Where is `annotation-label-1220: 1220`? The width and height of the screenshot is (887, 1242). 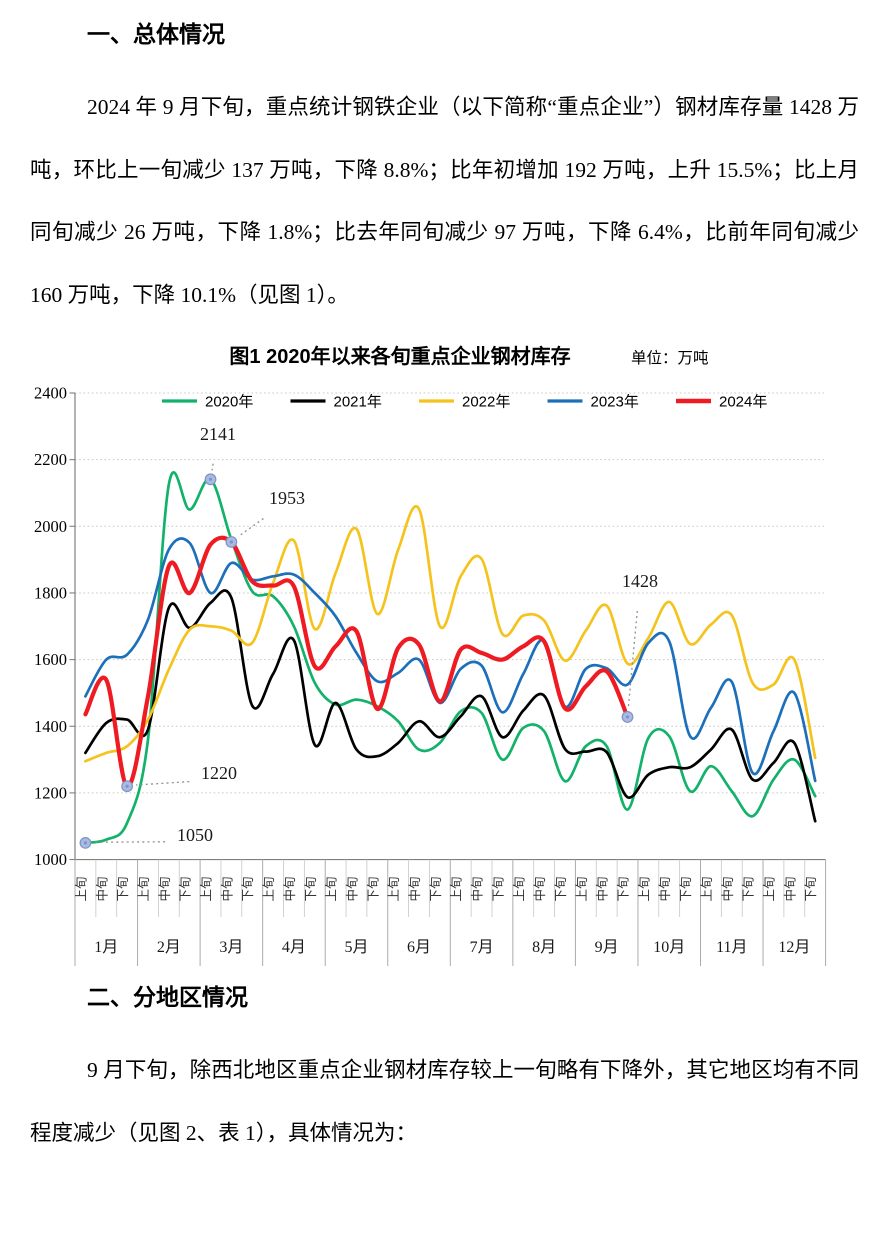 annotation-label-1220: 1220 is located at coordinates (219, 773).